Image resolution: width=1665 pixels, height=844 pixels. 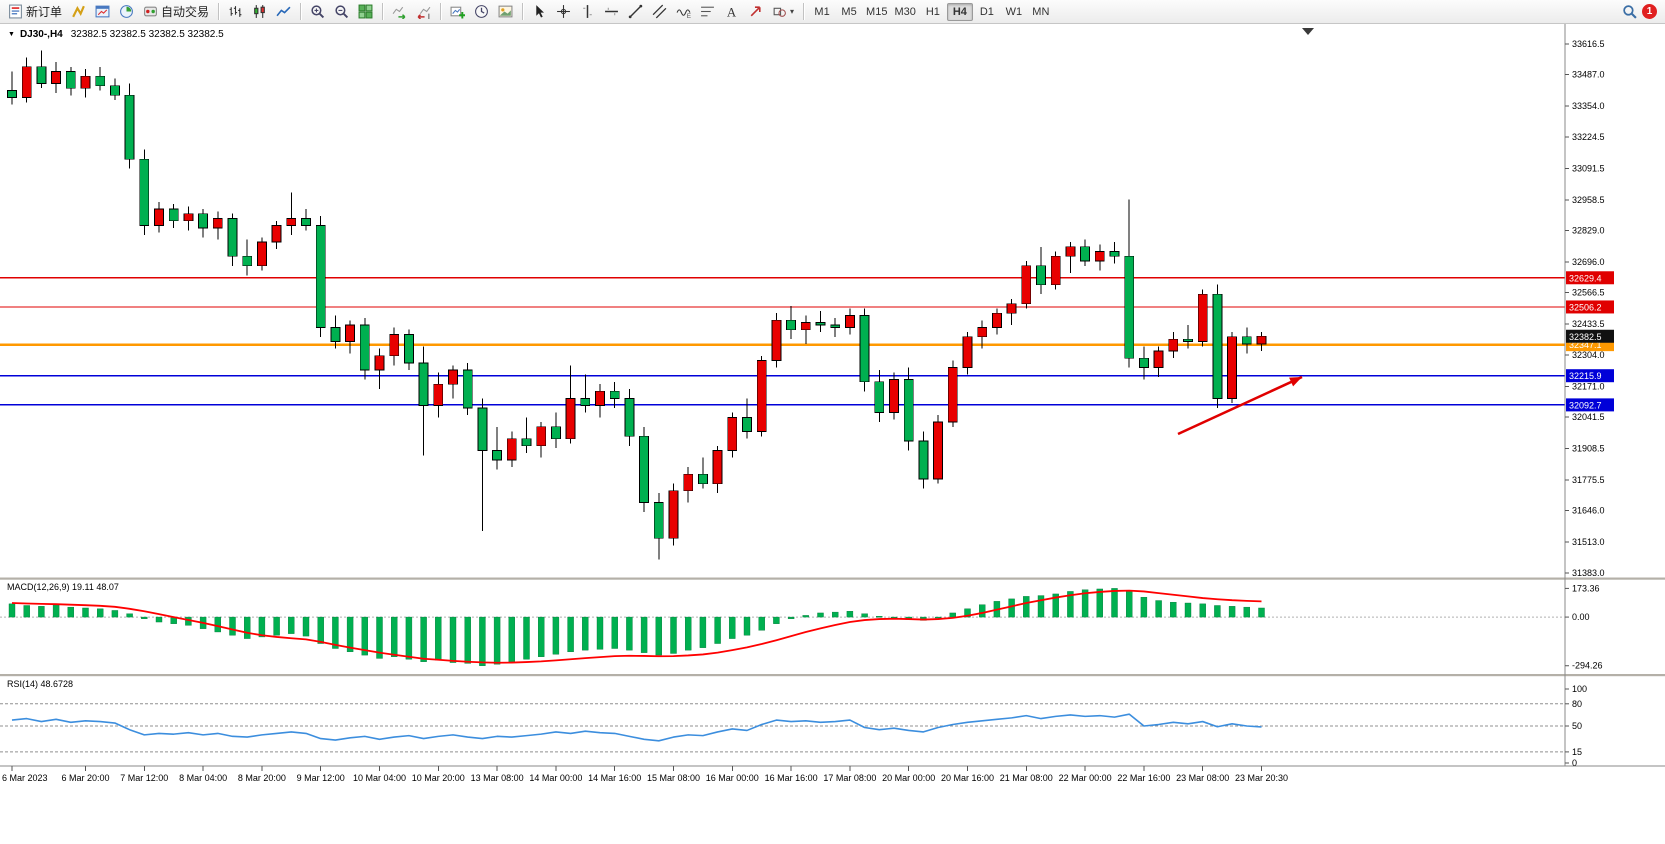 I want to click on trendline-tool-button, so click(x=635, y=12).